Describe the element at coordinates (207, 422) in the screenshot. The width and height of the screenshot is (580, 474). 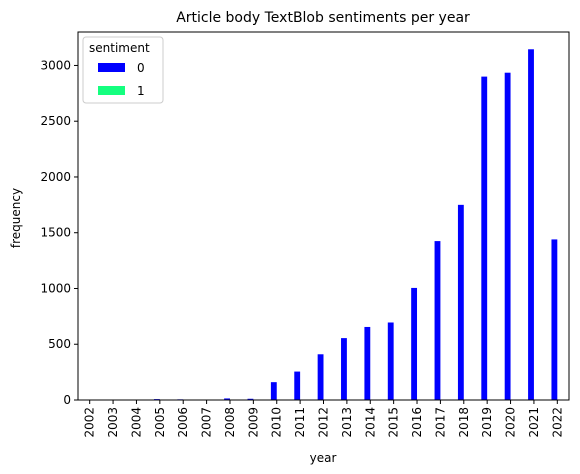
I see `x-tick-label: 2007` at that location.